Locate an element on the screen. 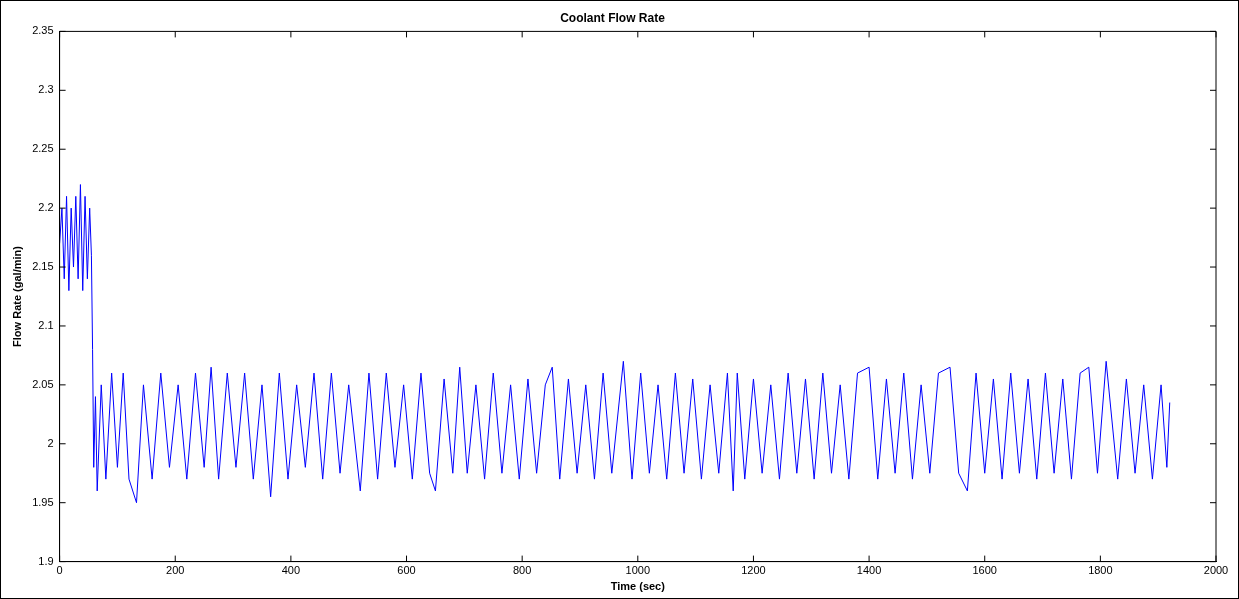  y-tick-label: 1.95 is located at coordinates (43, 501).